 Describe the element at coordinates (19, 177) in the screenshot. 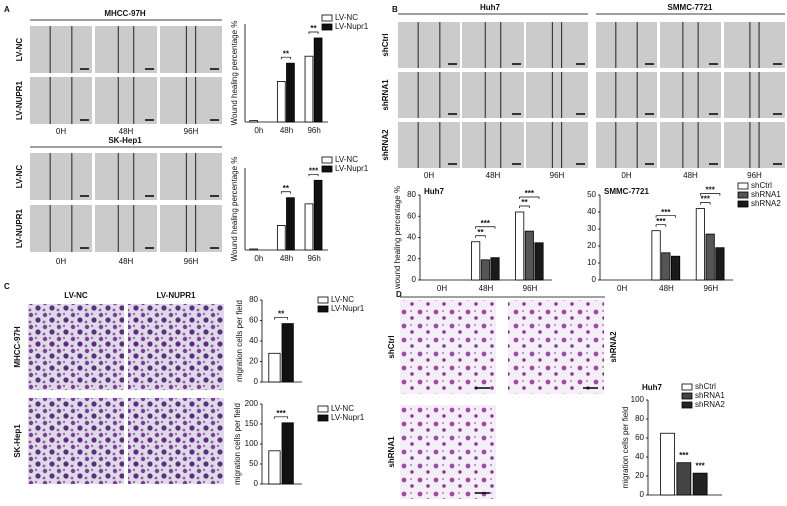

I see `row-label: LV-NC` at that location.